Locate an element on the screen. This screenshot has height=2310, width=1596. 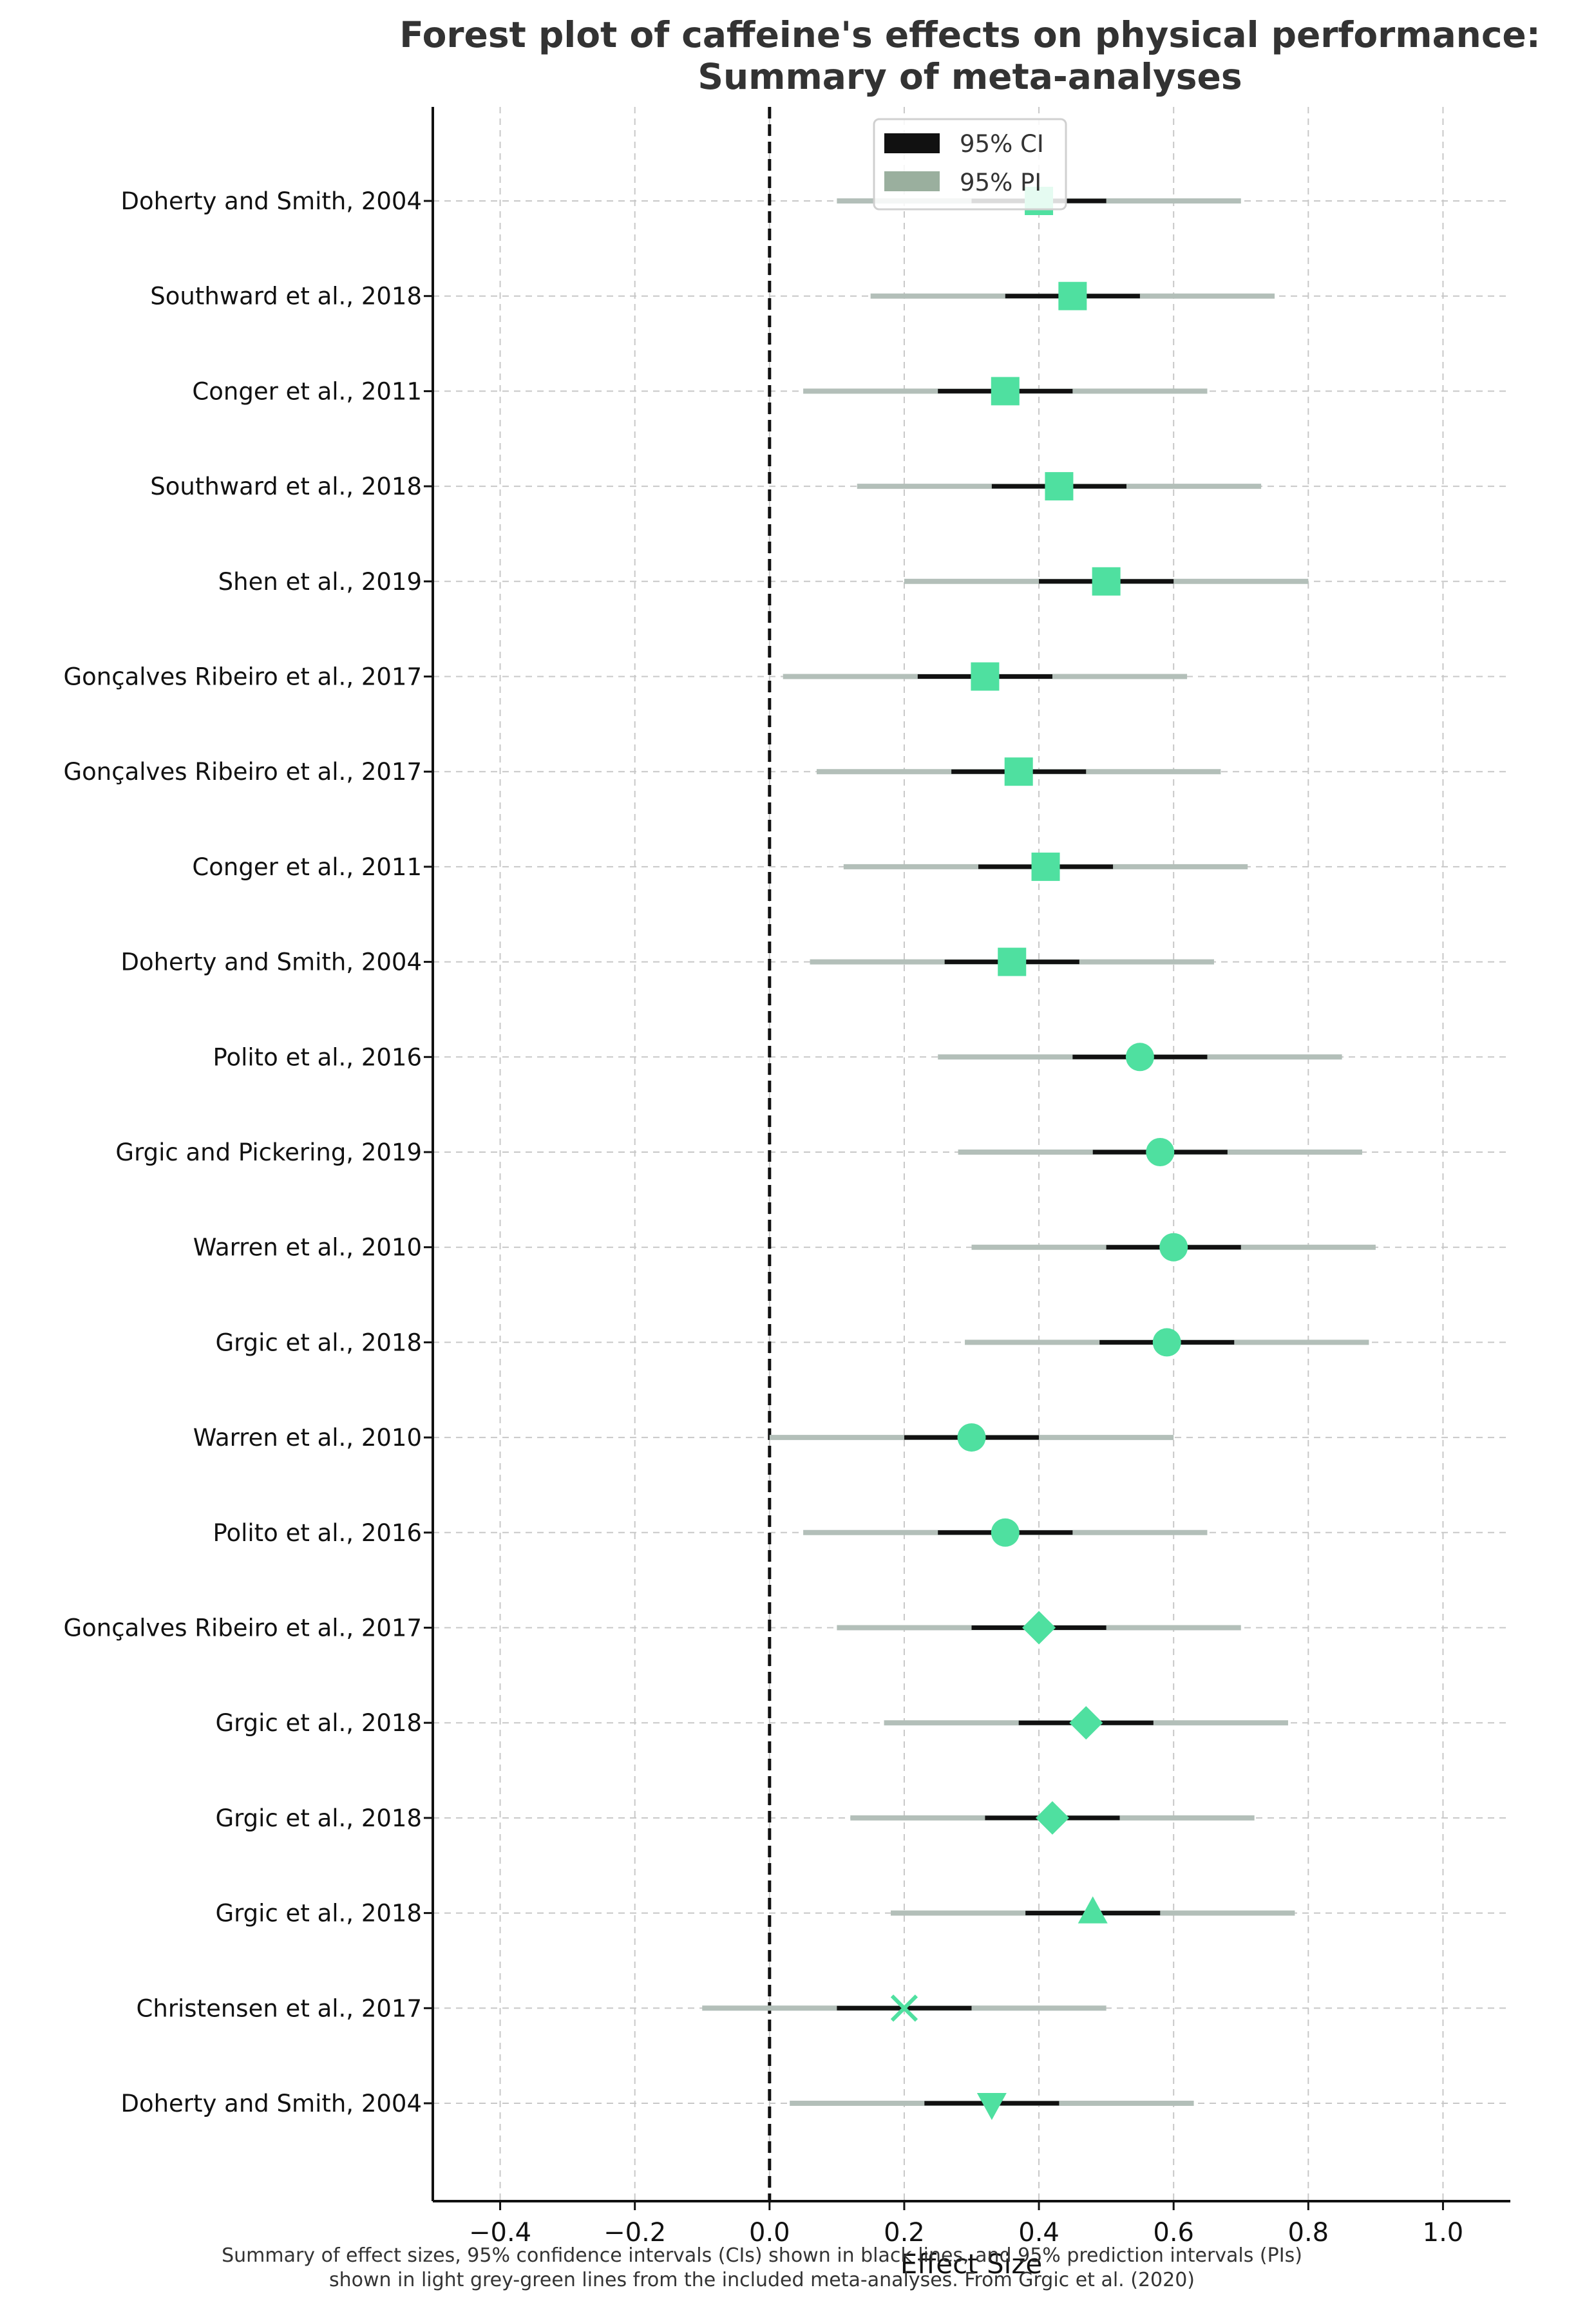
chart-title-line-2: Summary of meta-analyses is located at coordinates (970, 76).